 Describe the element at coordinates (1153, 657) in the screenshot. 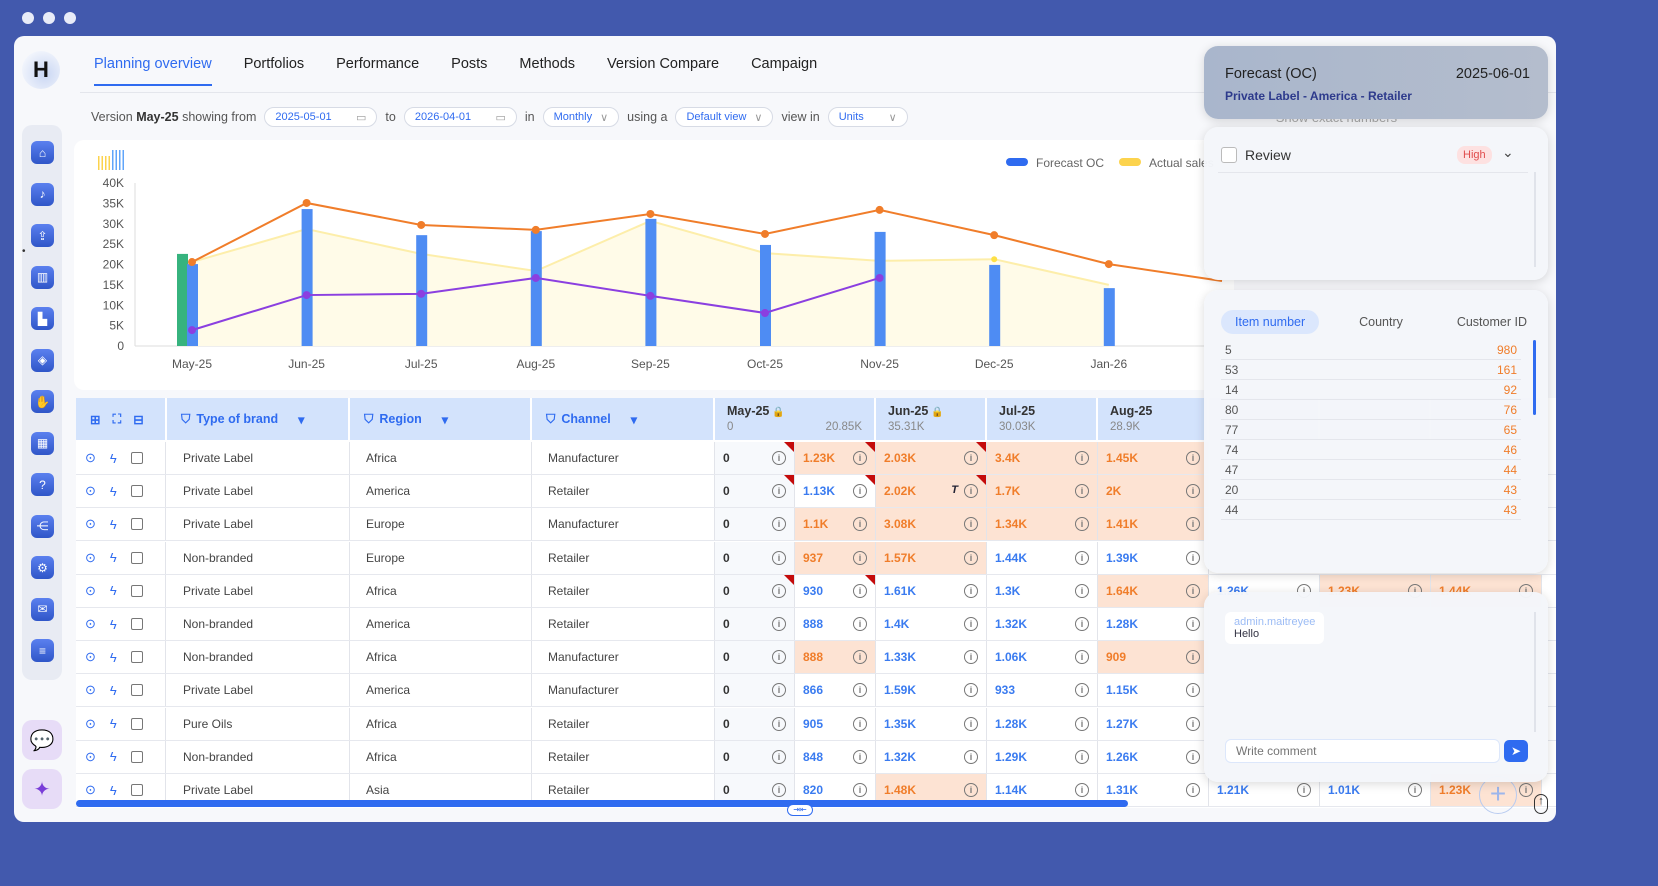

I see `value-cell: 909 i` at that location.